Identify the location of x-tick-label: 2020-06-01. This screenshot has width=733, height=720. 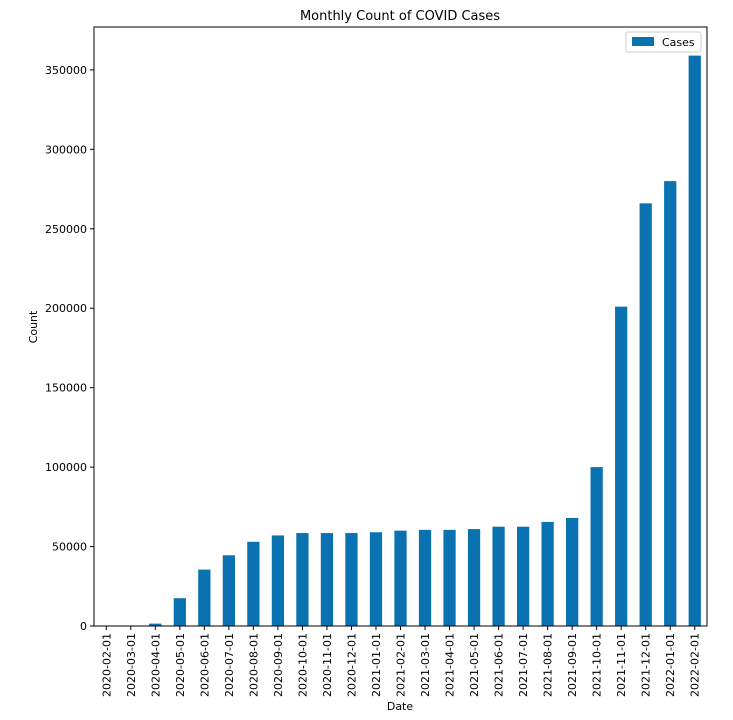
(204, 665).